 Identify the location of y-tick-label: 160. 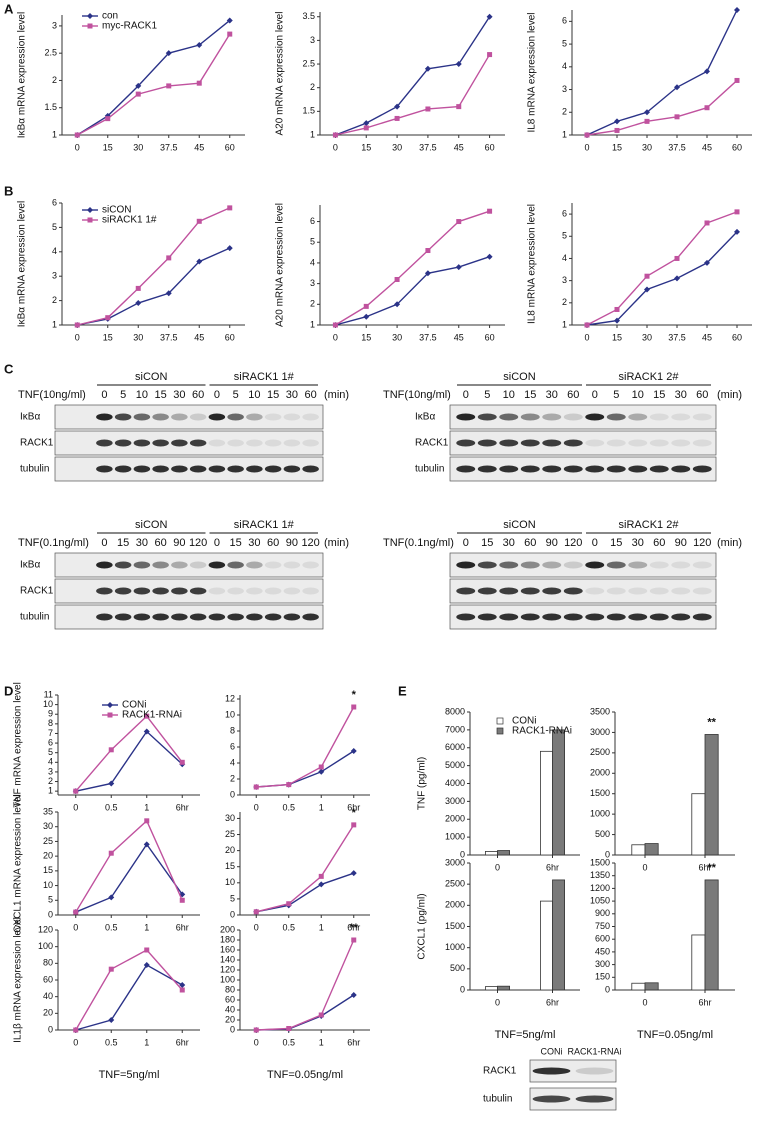
(227, 949).